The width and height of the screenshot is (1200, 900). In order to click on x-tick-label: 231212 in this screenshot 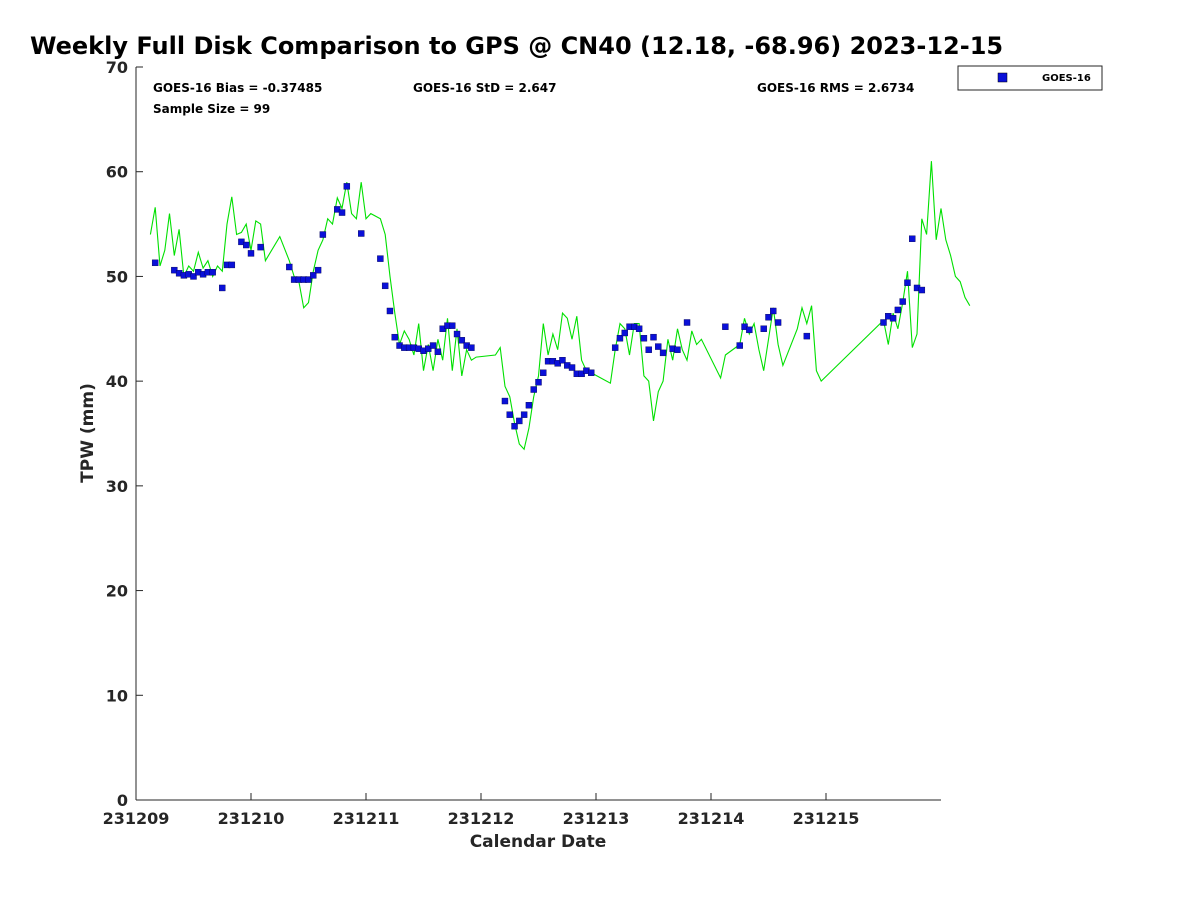, I will do `click(481, 818)`.